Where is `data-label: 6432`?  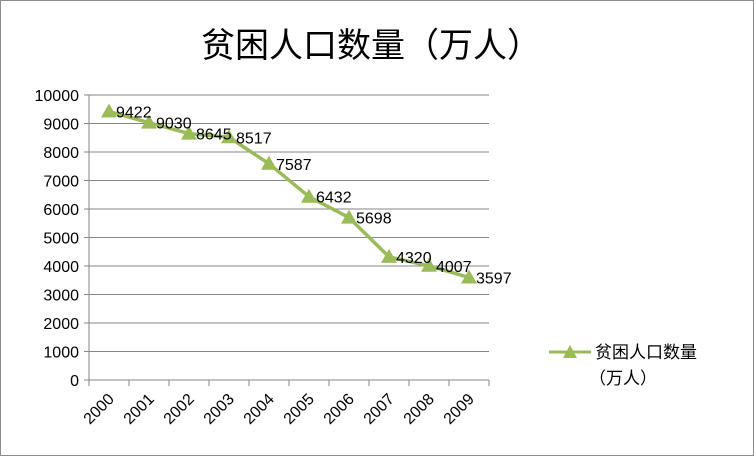 data-label: 6432 is located at coordinates (334, 198).